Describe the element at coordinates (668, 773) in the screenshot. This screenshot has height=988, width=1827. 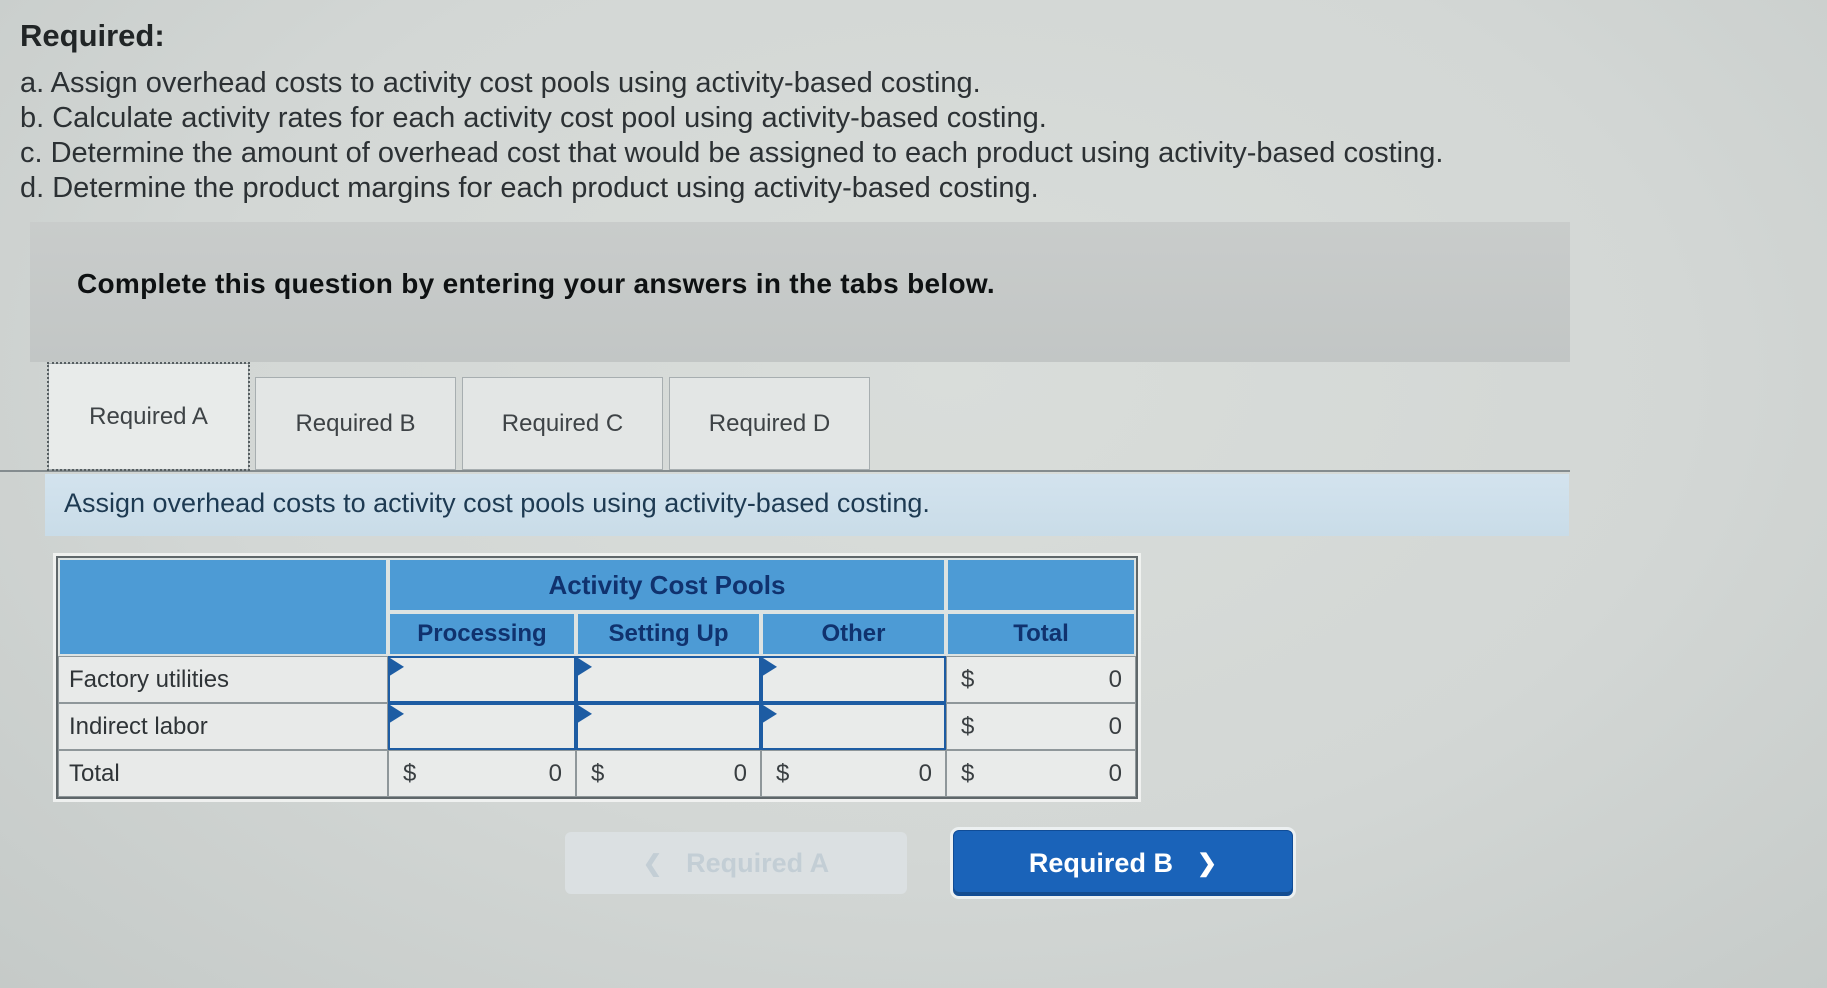
I see `total-cell-setting-up: $ 0` at that location.